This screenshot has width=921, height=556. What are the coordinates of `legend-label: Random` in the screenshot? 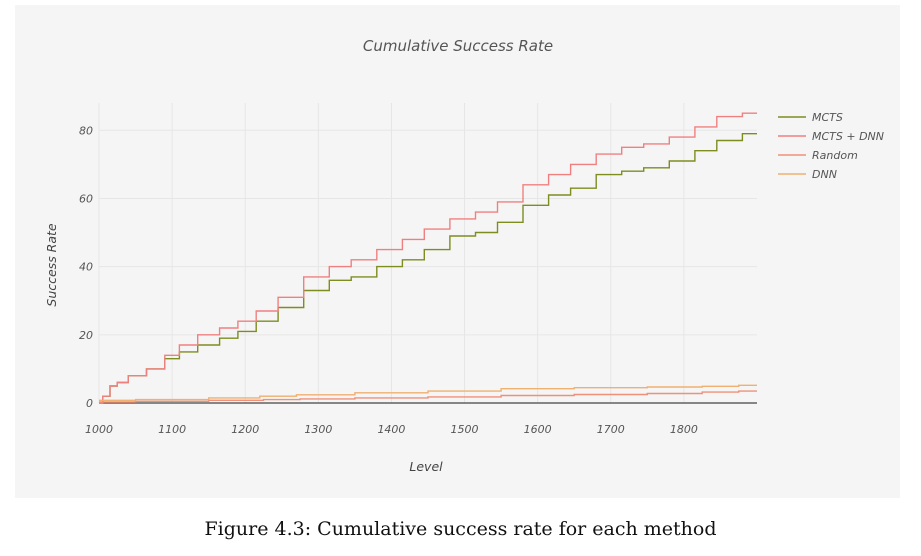 It's located at (835, 155).